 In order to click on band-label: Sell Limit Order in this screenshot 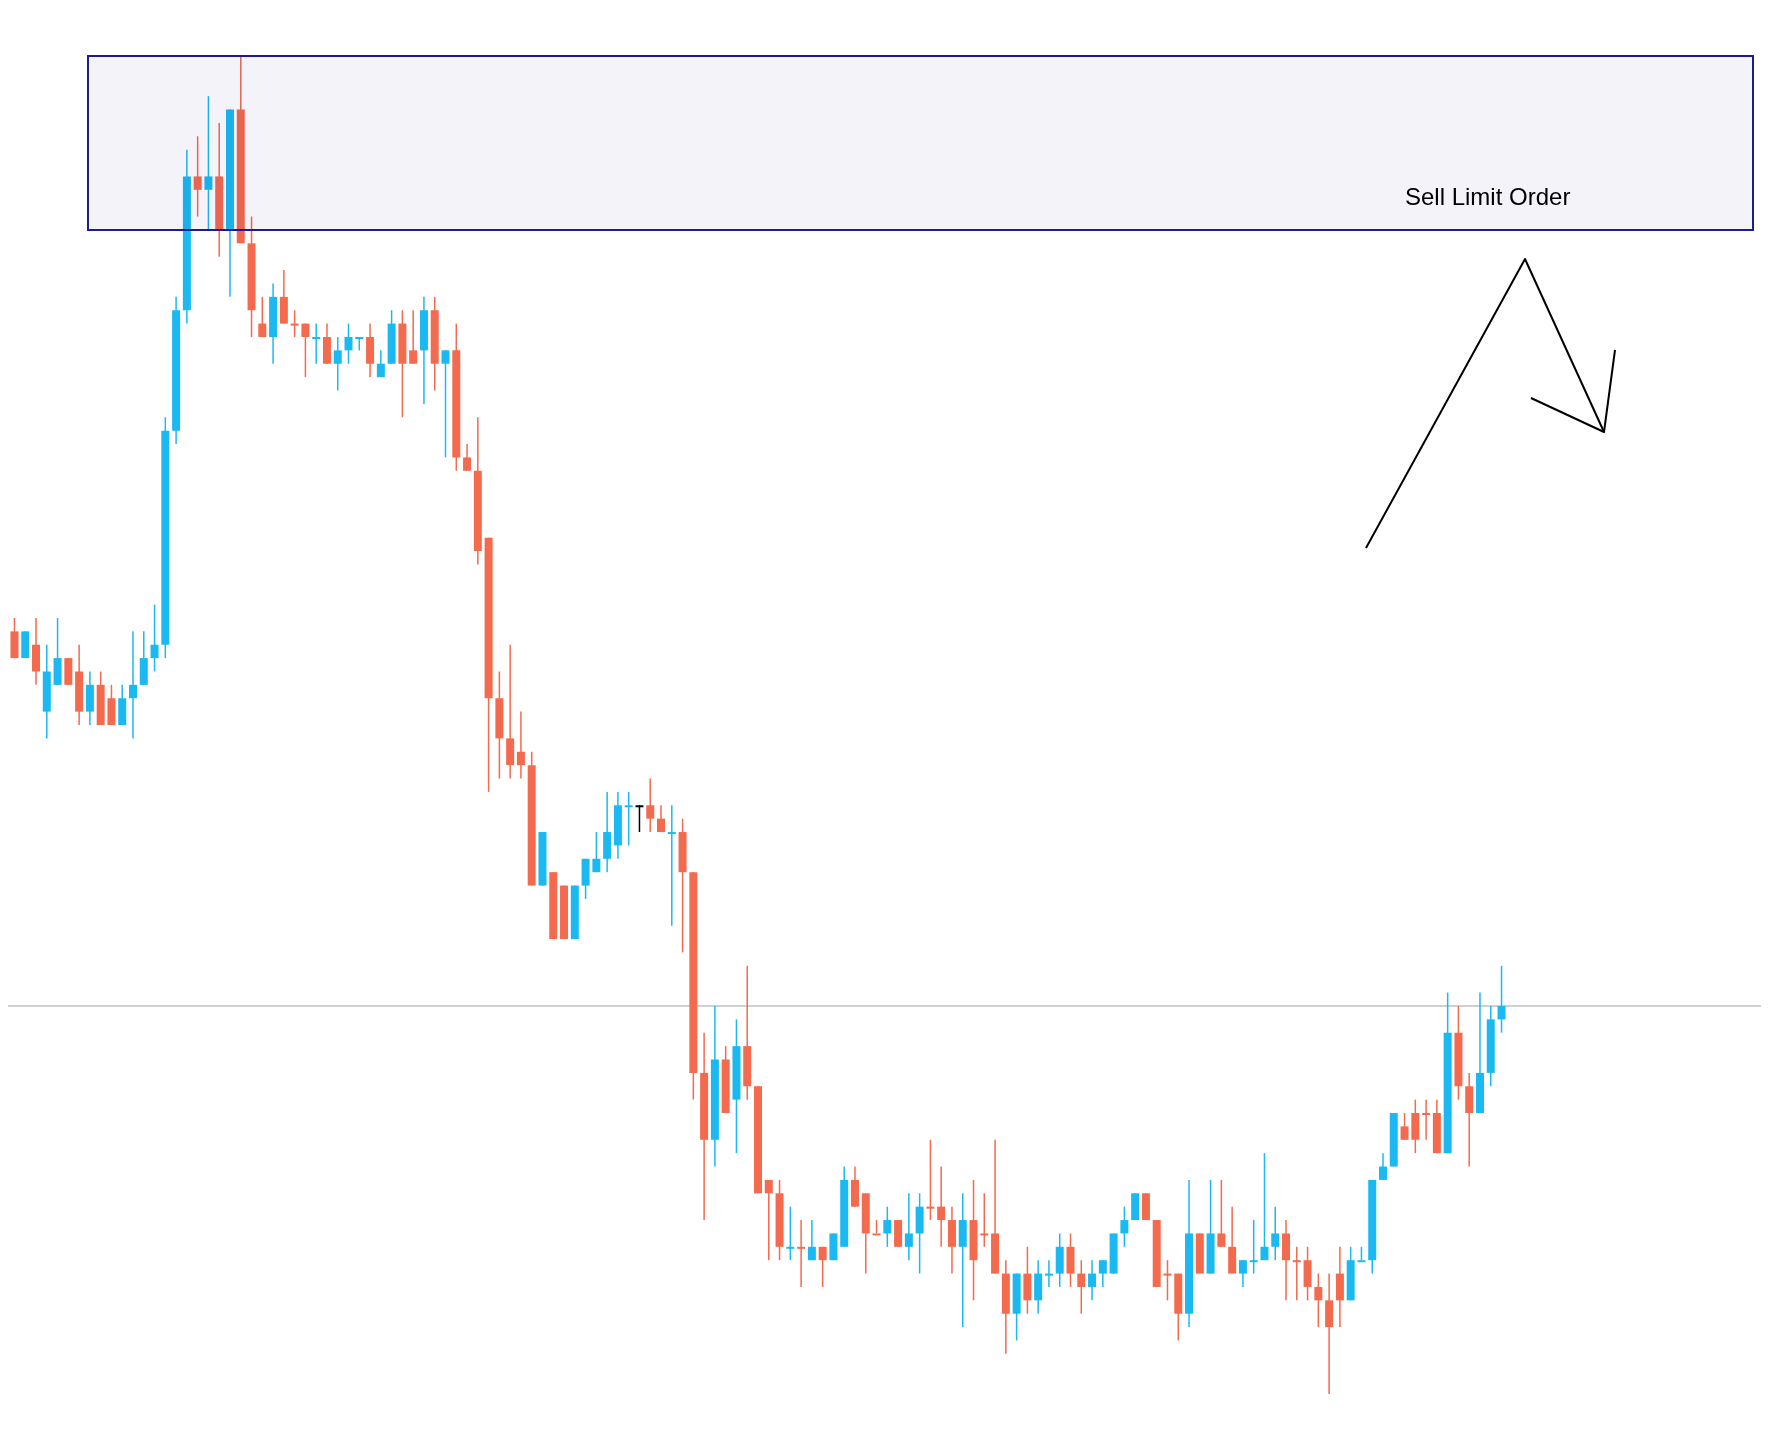, I will do `click(1488, 197)`.